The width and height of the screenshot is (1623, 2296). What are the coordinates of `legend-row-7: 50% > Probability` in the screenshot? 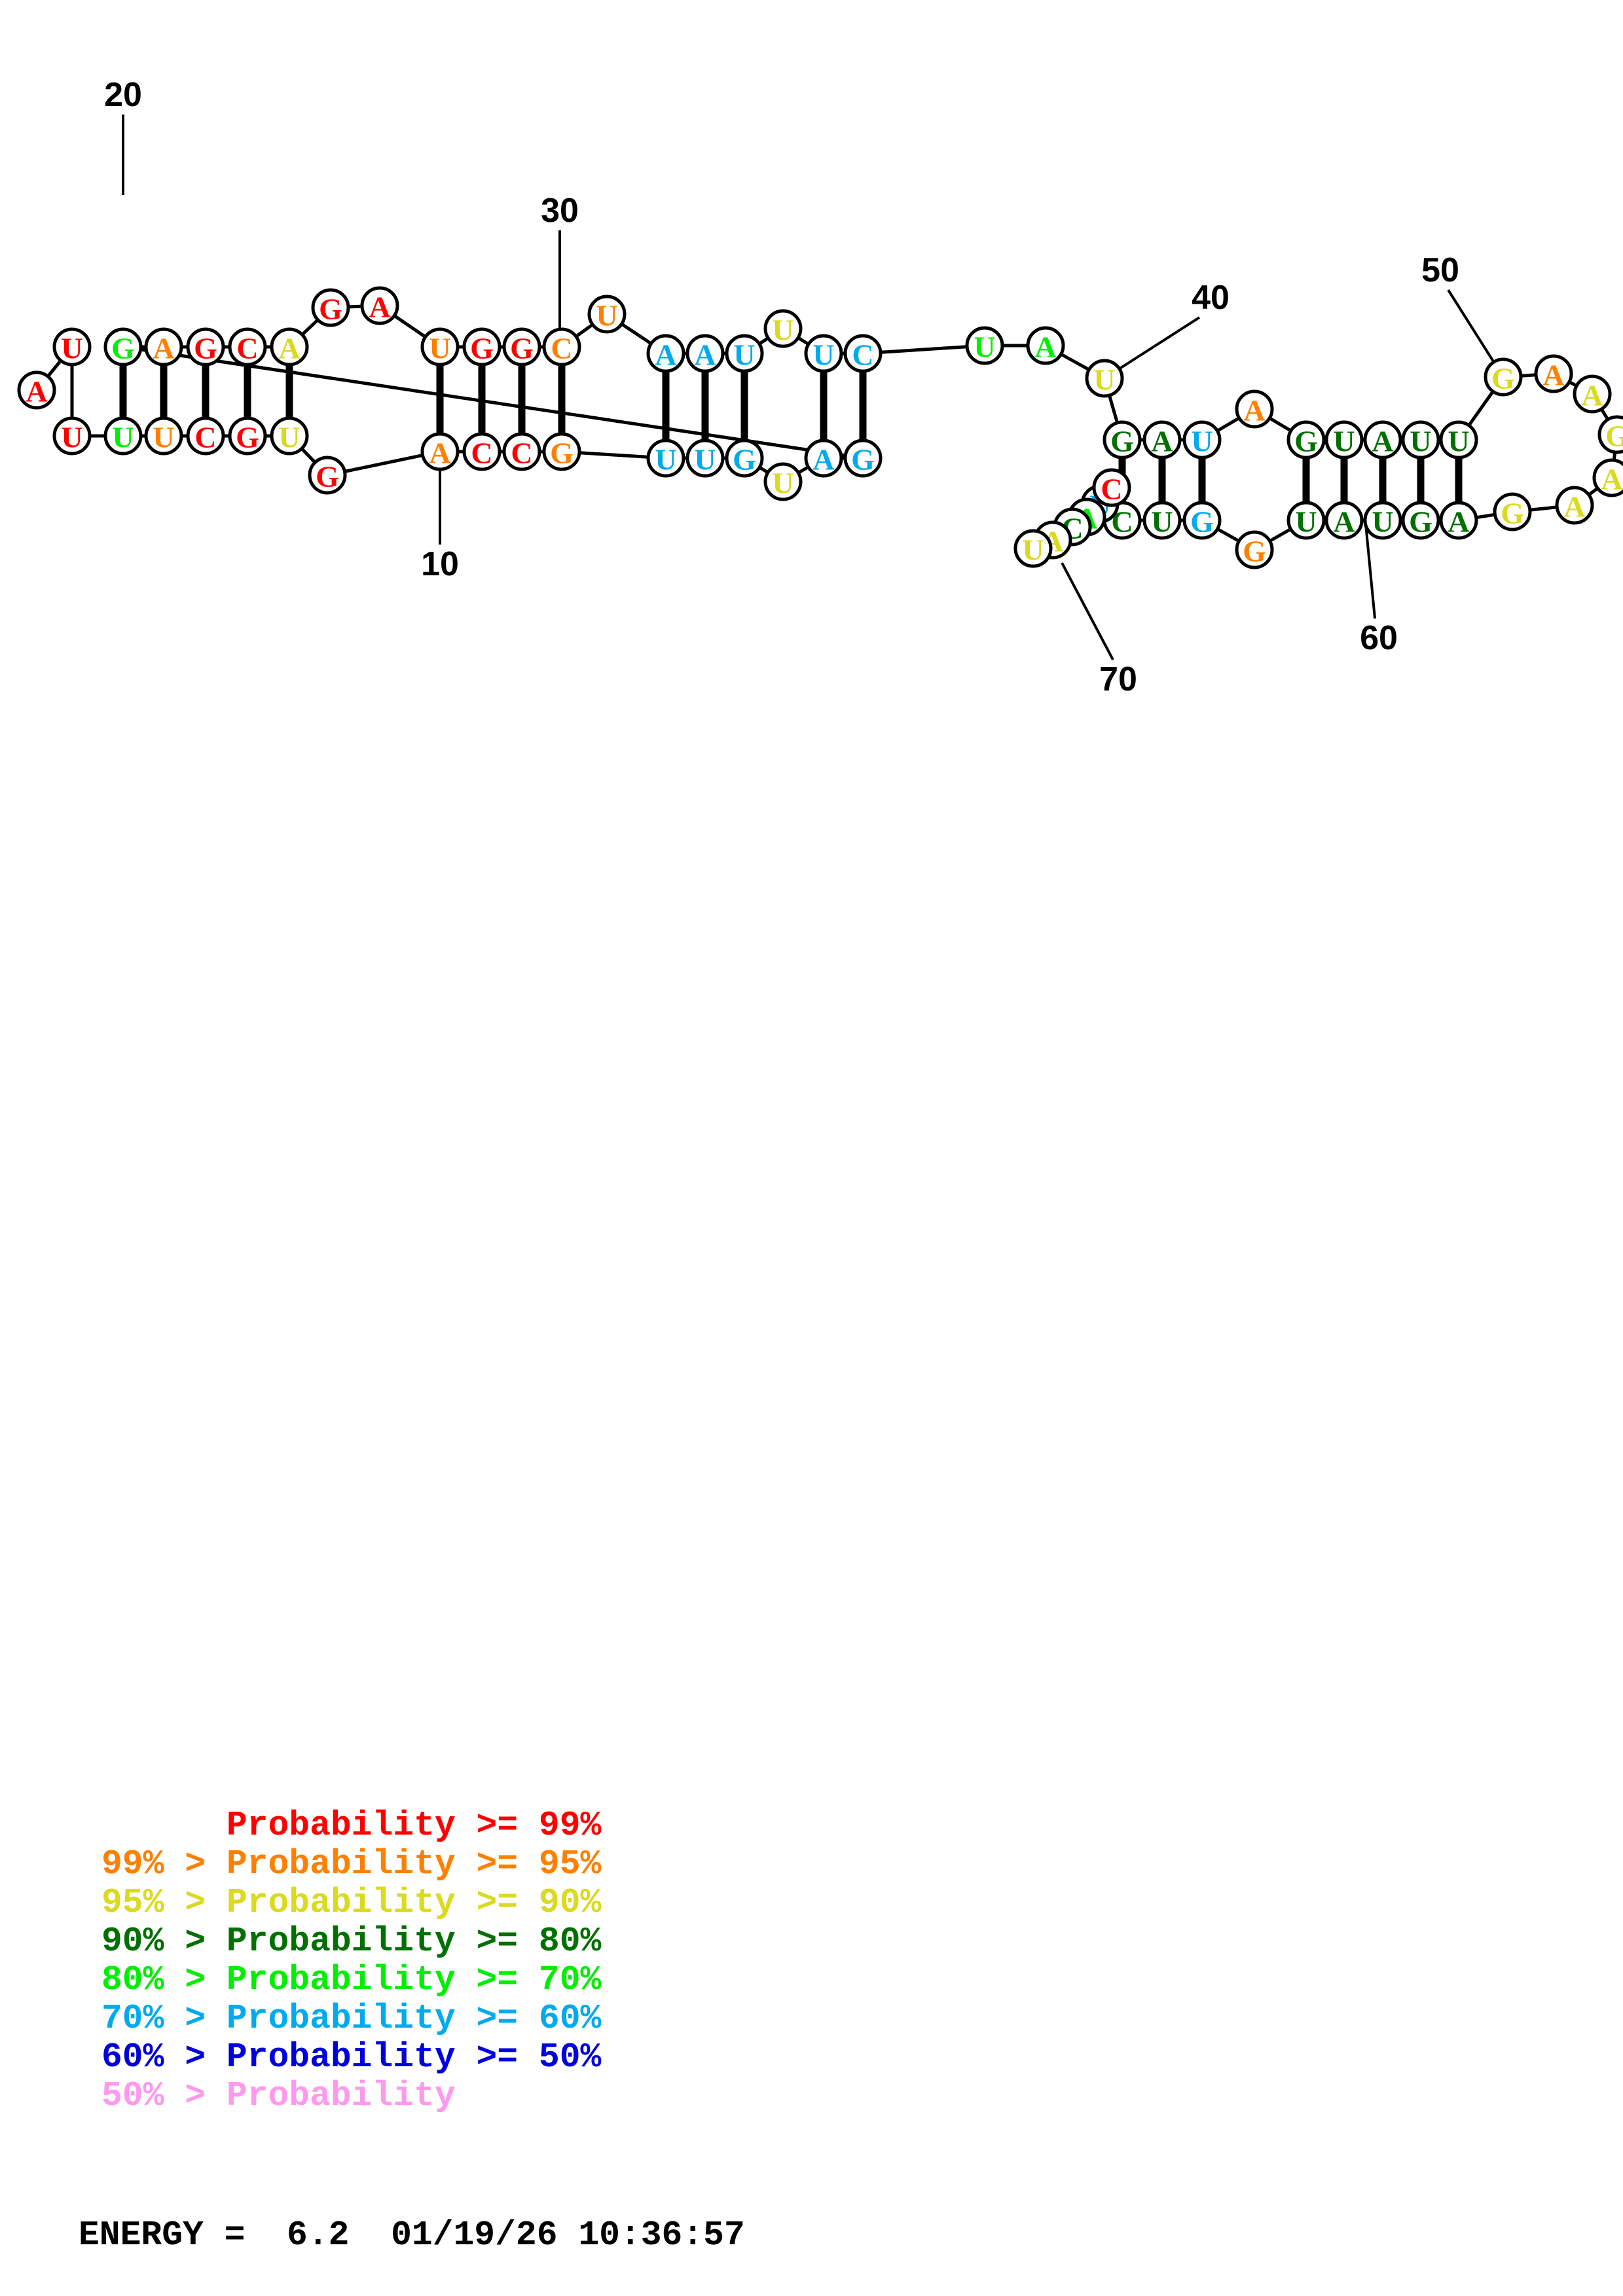 It's located at (393, 2096).